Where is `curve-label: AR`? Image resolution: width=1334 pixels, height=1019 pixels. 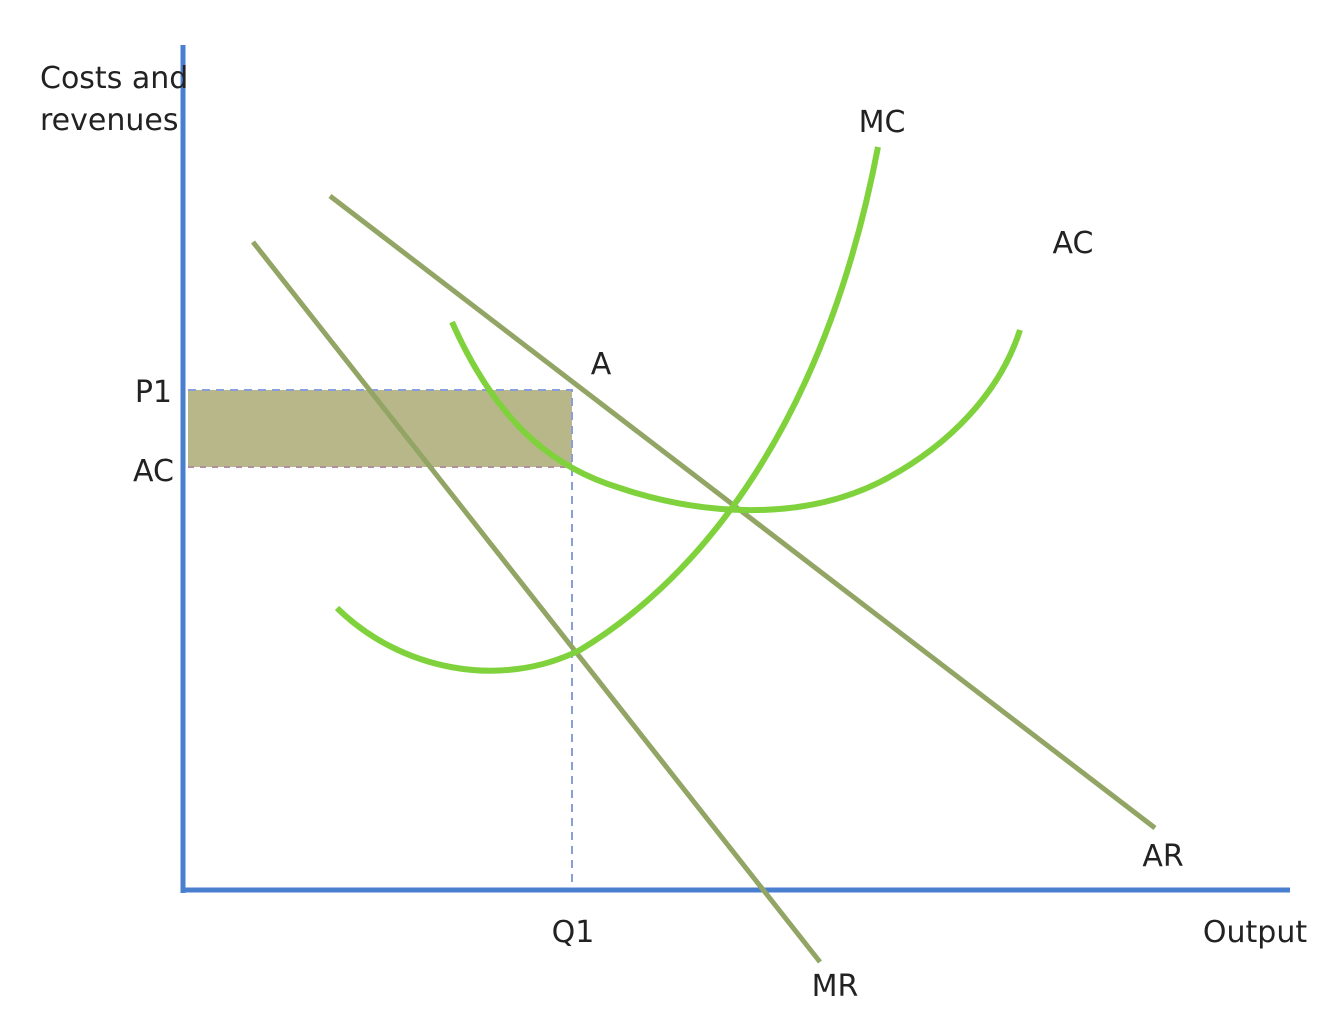
curve-label: AR is located at coordinates (1162, 856).